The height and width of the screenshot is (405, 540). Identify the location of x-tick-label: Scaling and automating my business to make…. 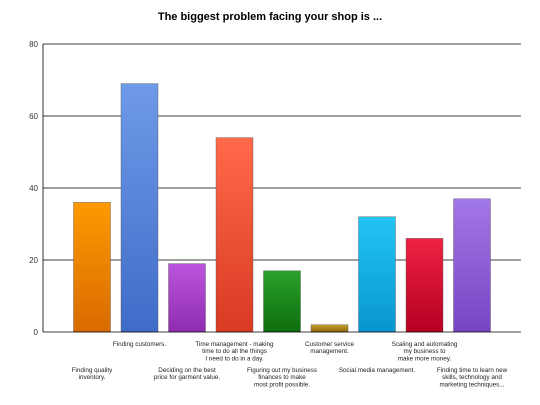
(425, 351).